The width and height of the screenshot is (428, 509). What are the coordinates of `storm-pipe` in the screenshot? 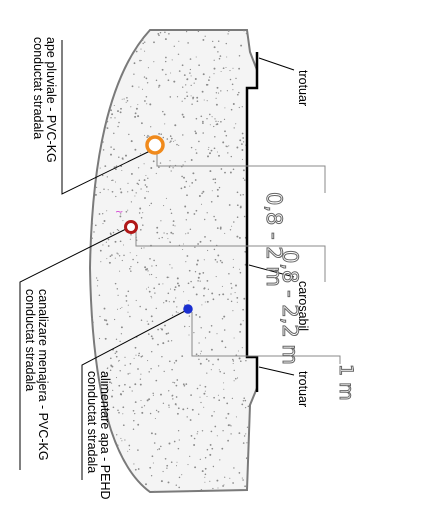 It's located at (155, 145).